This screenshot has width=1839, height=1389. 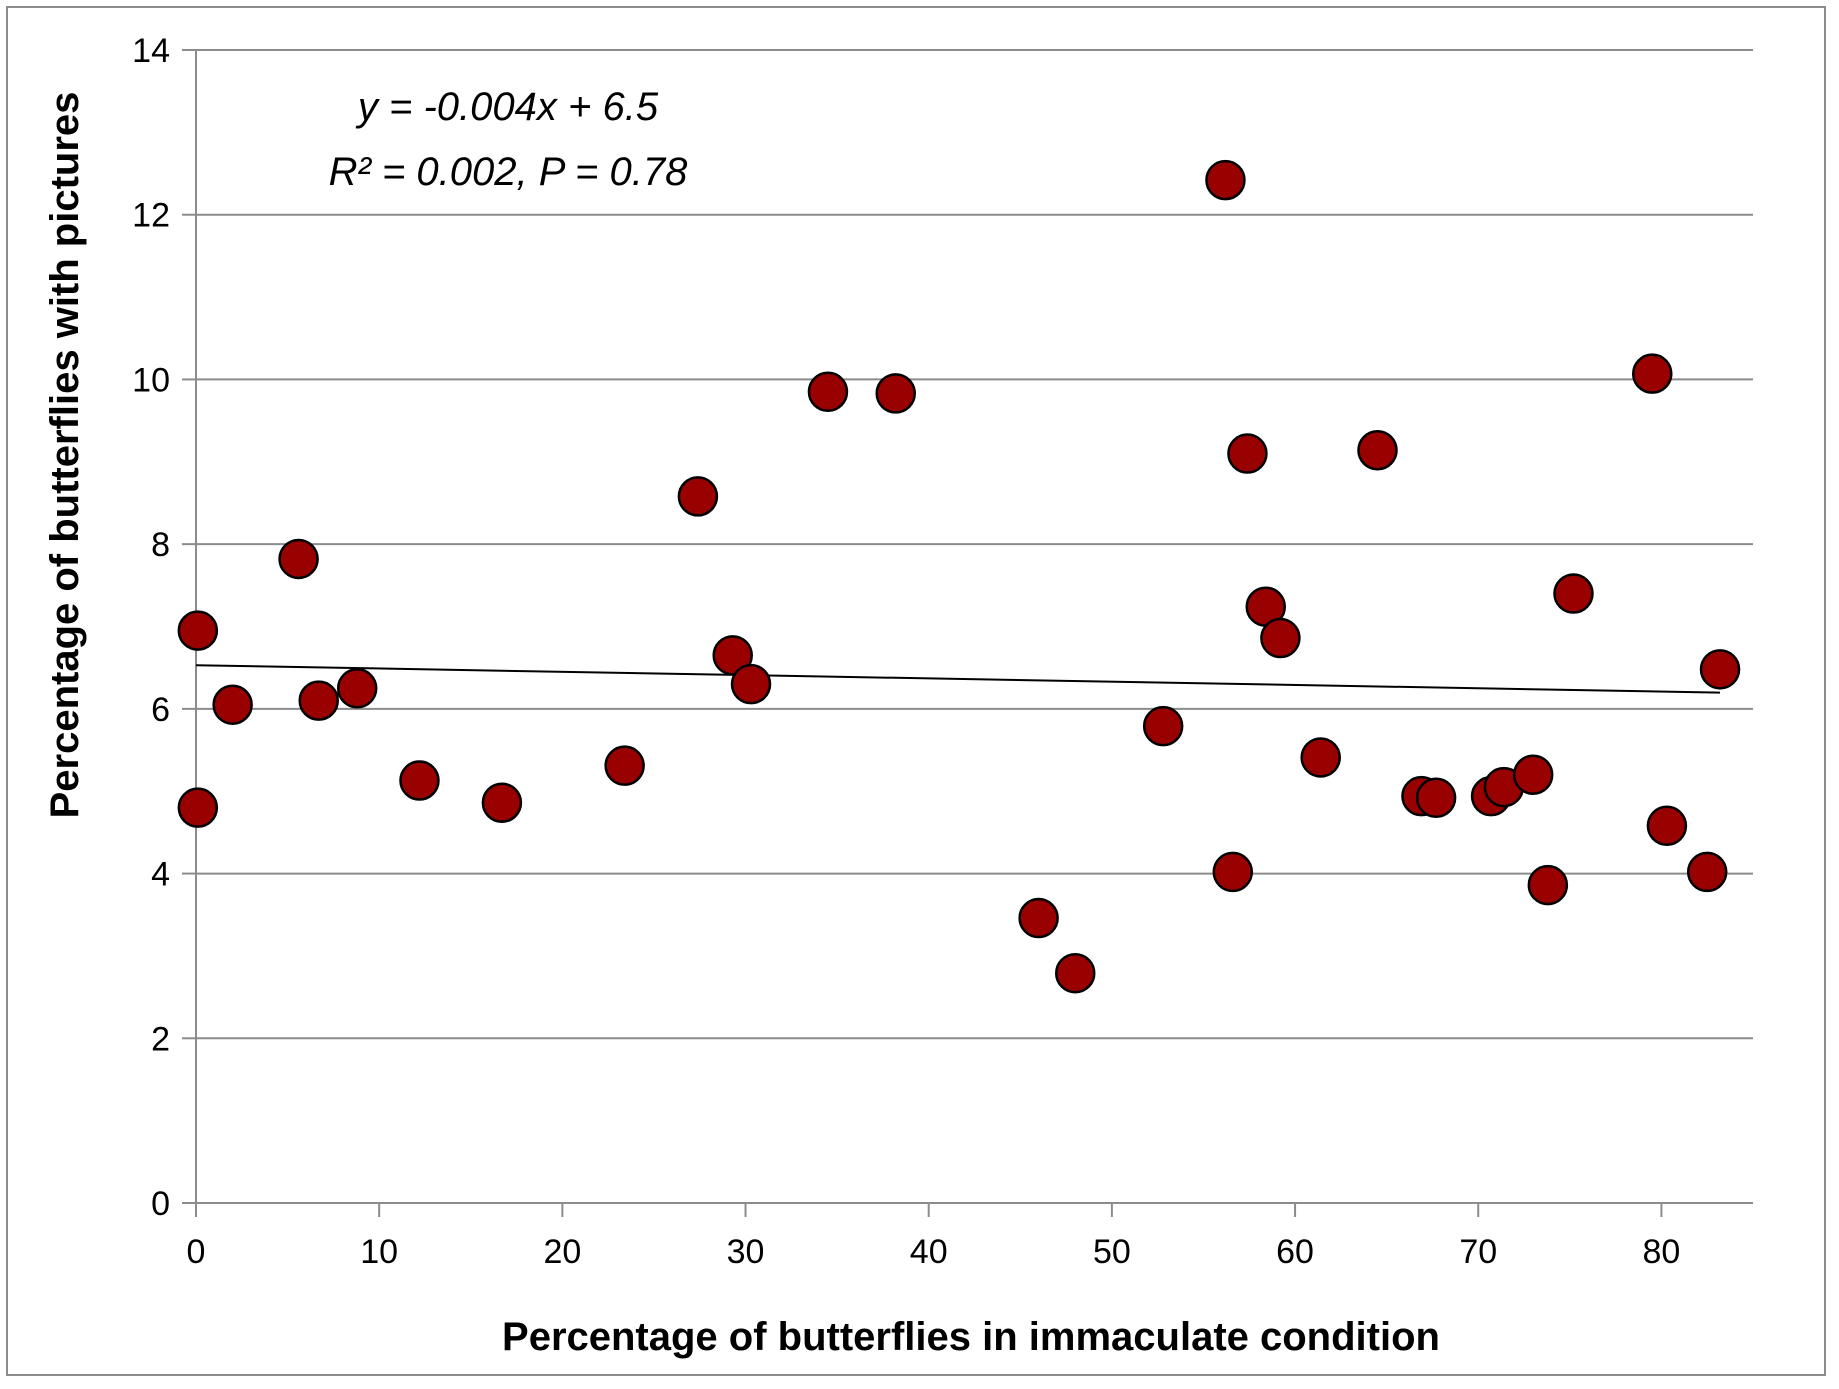 I want to click on y-tick-label: 0, so click(x=160, y=1204).